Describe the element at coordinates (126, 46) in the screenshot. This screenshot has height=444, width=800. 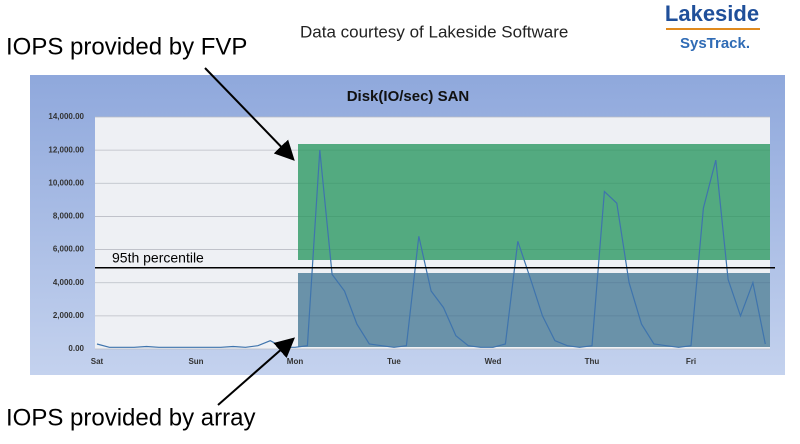
I see `callout-top: IOPS provided by FVP` at that location.